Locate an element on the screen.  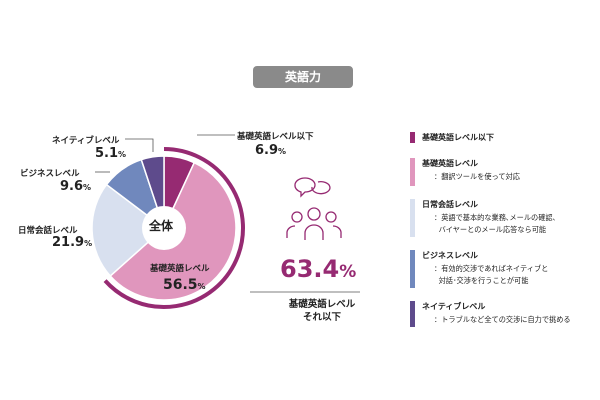
highlight-arc is located at coordinates (174, 228).